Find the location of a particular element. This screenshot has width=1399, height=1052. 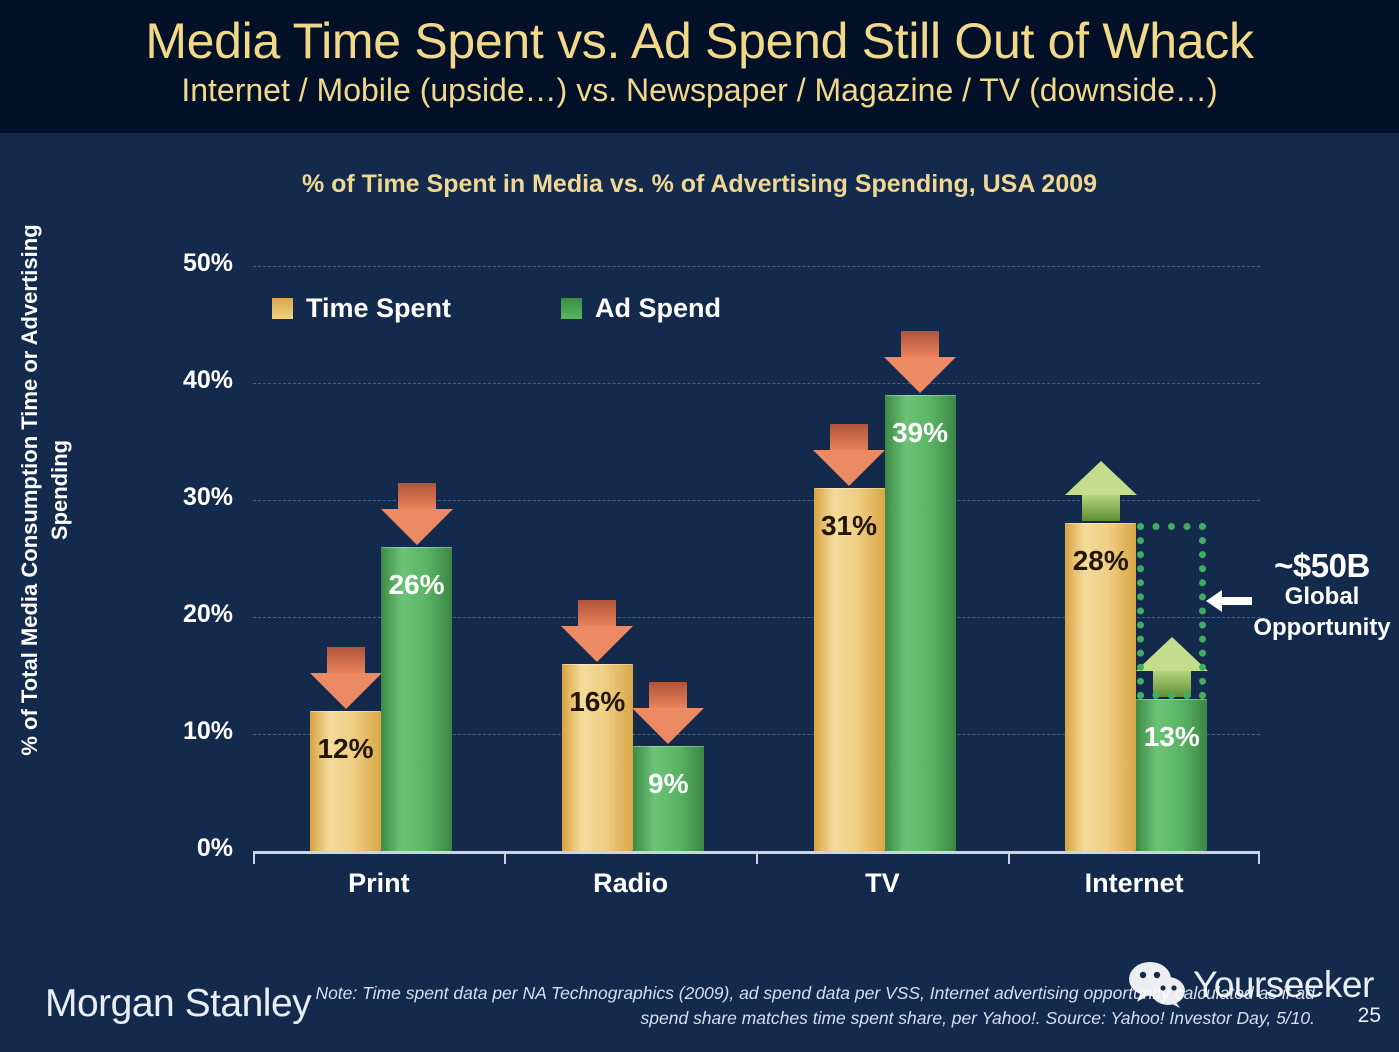

page-number: 25 is located at coordinates (1369, 1015).